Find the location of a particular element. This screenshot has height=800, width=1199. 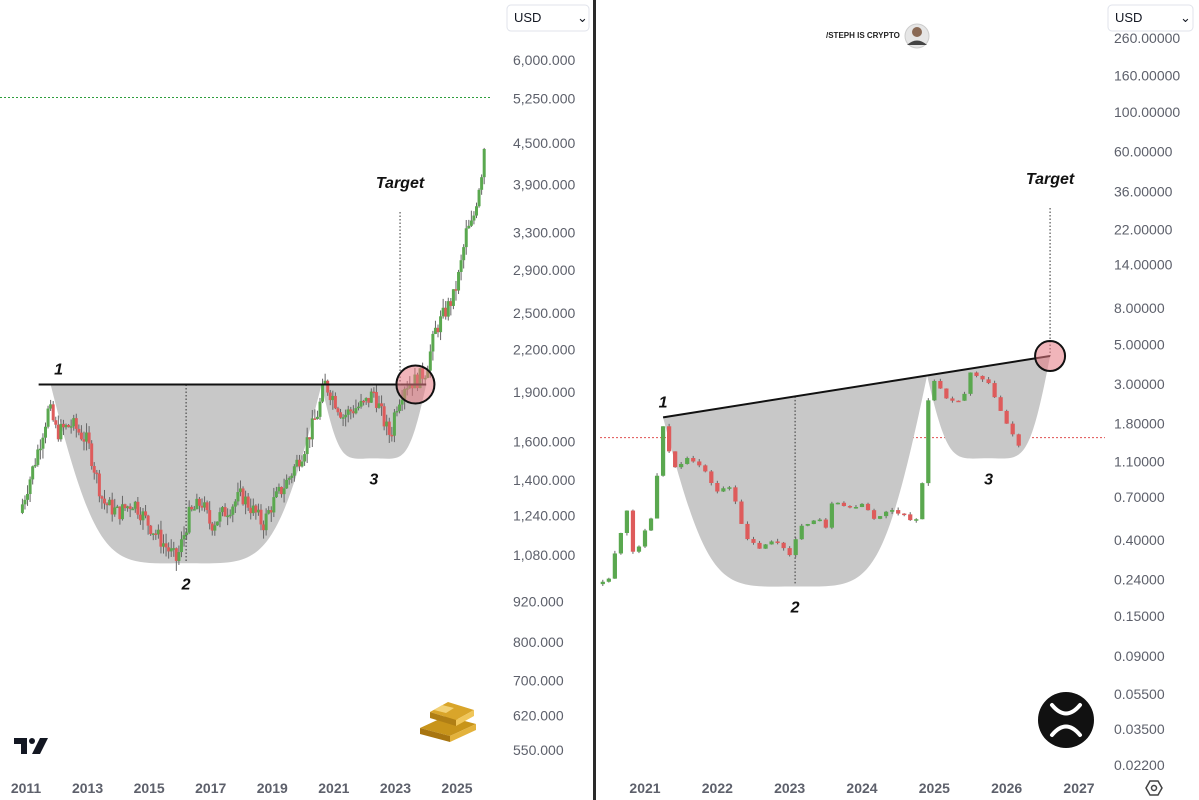

currency-selector-right: USD ⌄ is located at coordinates (1150, 18).